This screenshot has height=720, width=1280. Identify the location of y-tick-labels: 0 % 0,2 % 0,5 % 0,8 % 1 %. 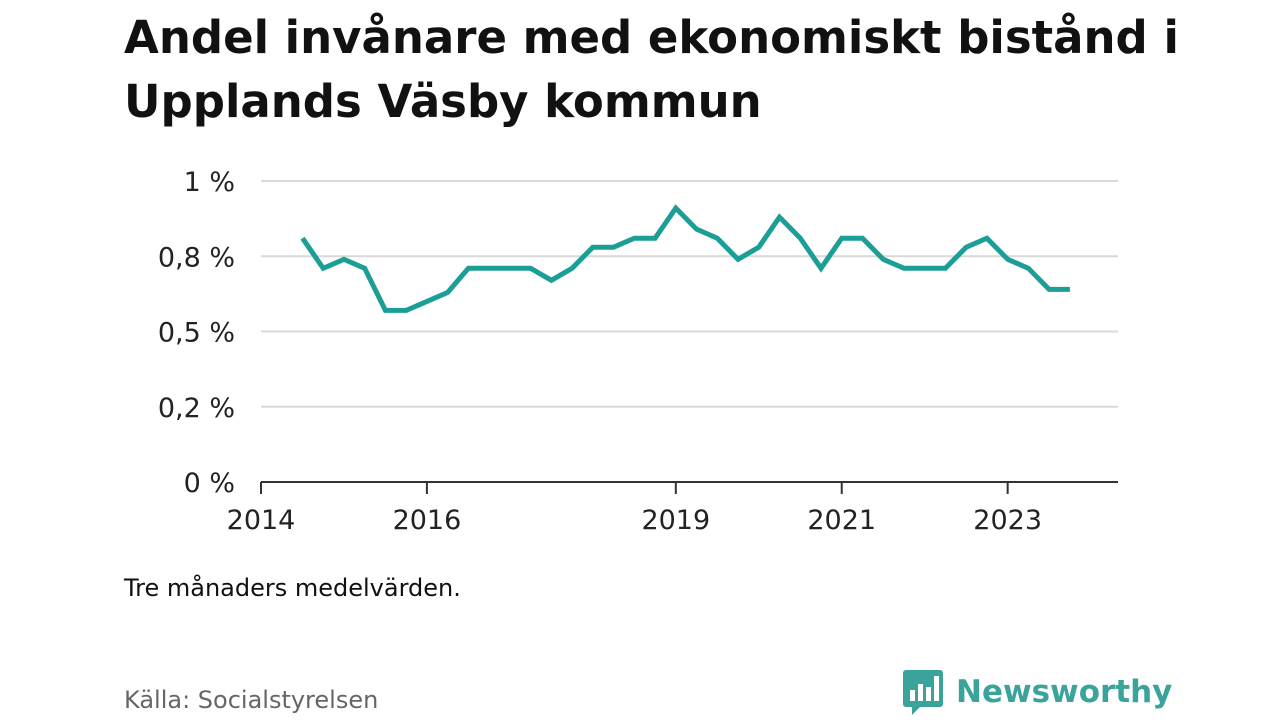
(196, 333).